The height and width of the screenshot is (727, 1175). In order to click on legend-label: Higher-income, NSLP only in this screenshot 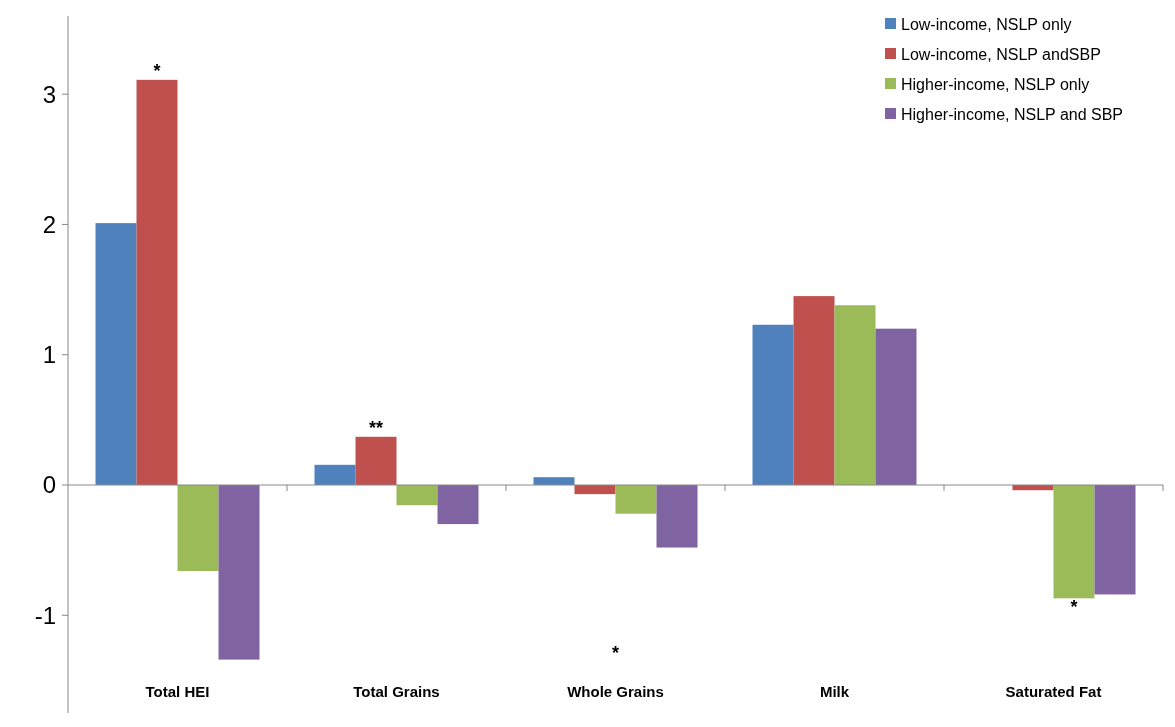, I will do `click(995, 84)`.